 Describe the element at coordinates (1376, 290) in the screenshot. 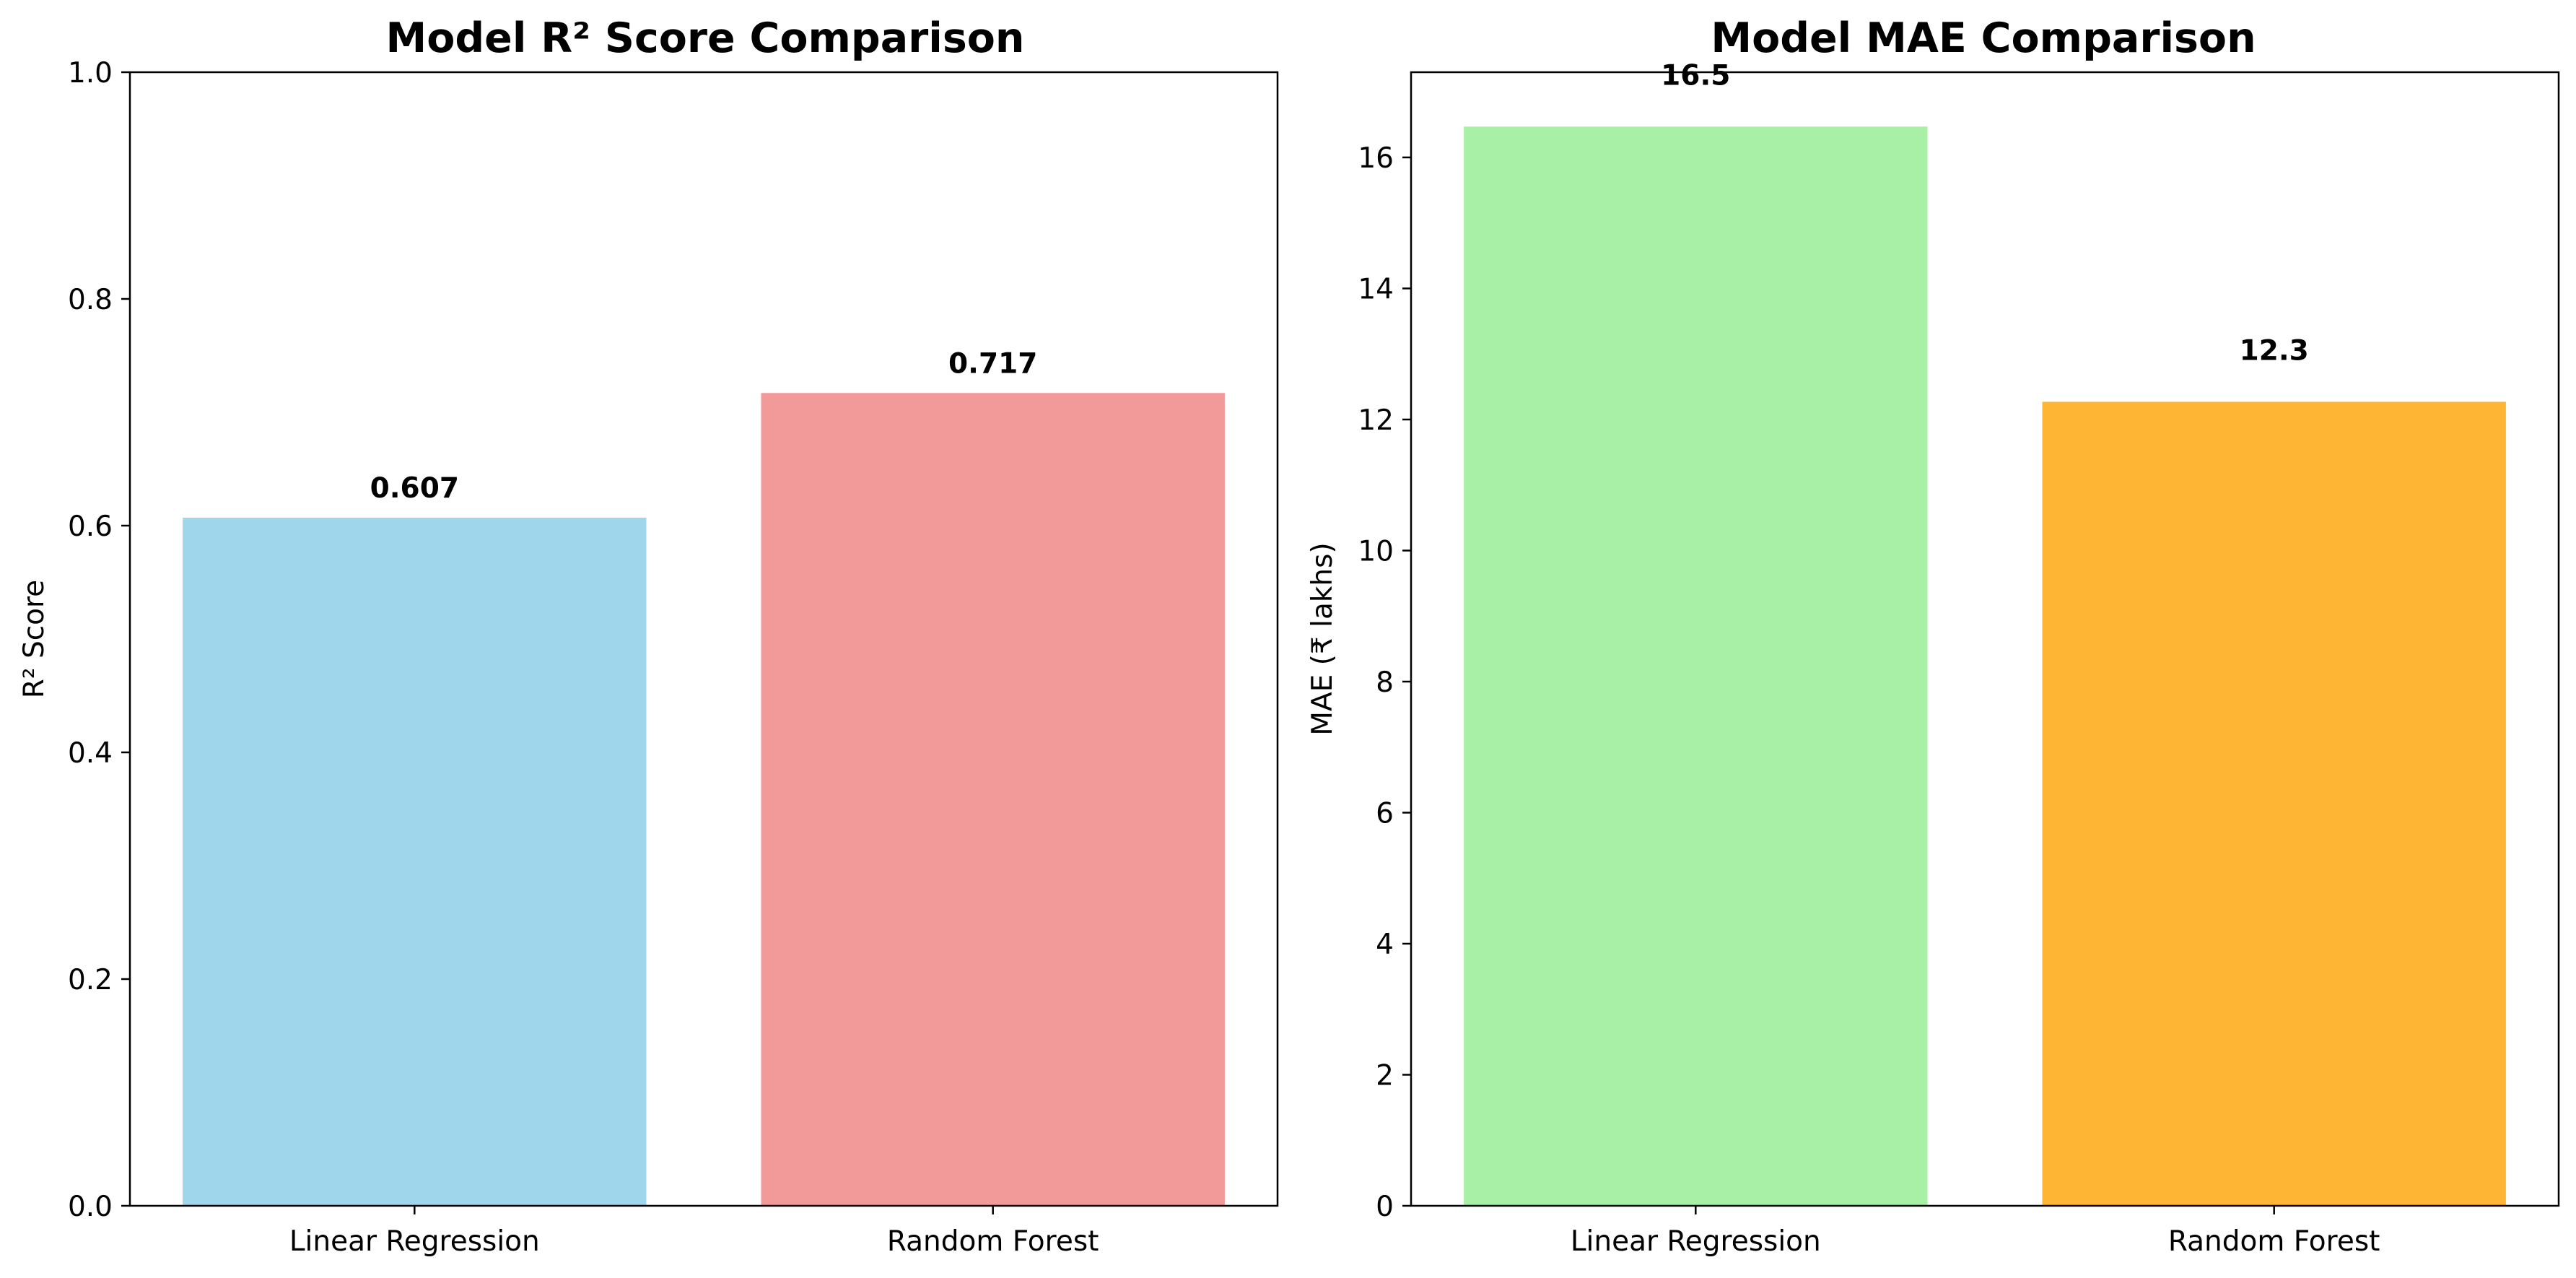

I see `mae-y-tick-label-7: 14` at that location.